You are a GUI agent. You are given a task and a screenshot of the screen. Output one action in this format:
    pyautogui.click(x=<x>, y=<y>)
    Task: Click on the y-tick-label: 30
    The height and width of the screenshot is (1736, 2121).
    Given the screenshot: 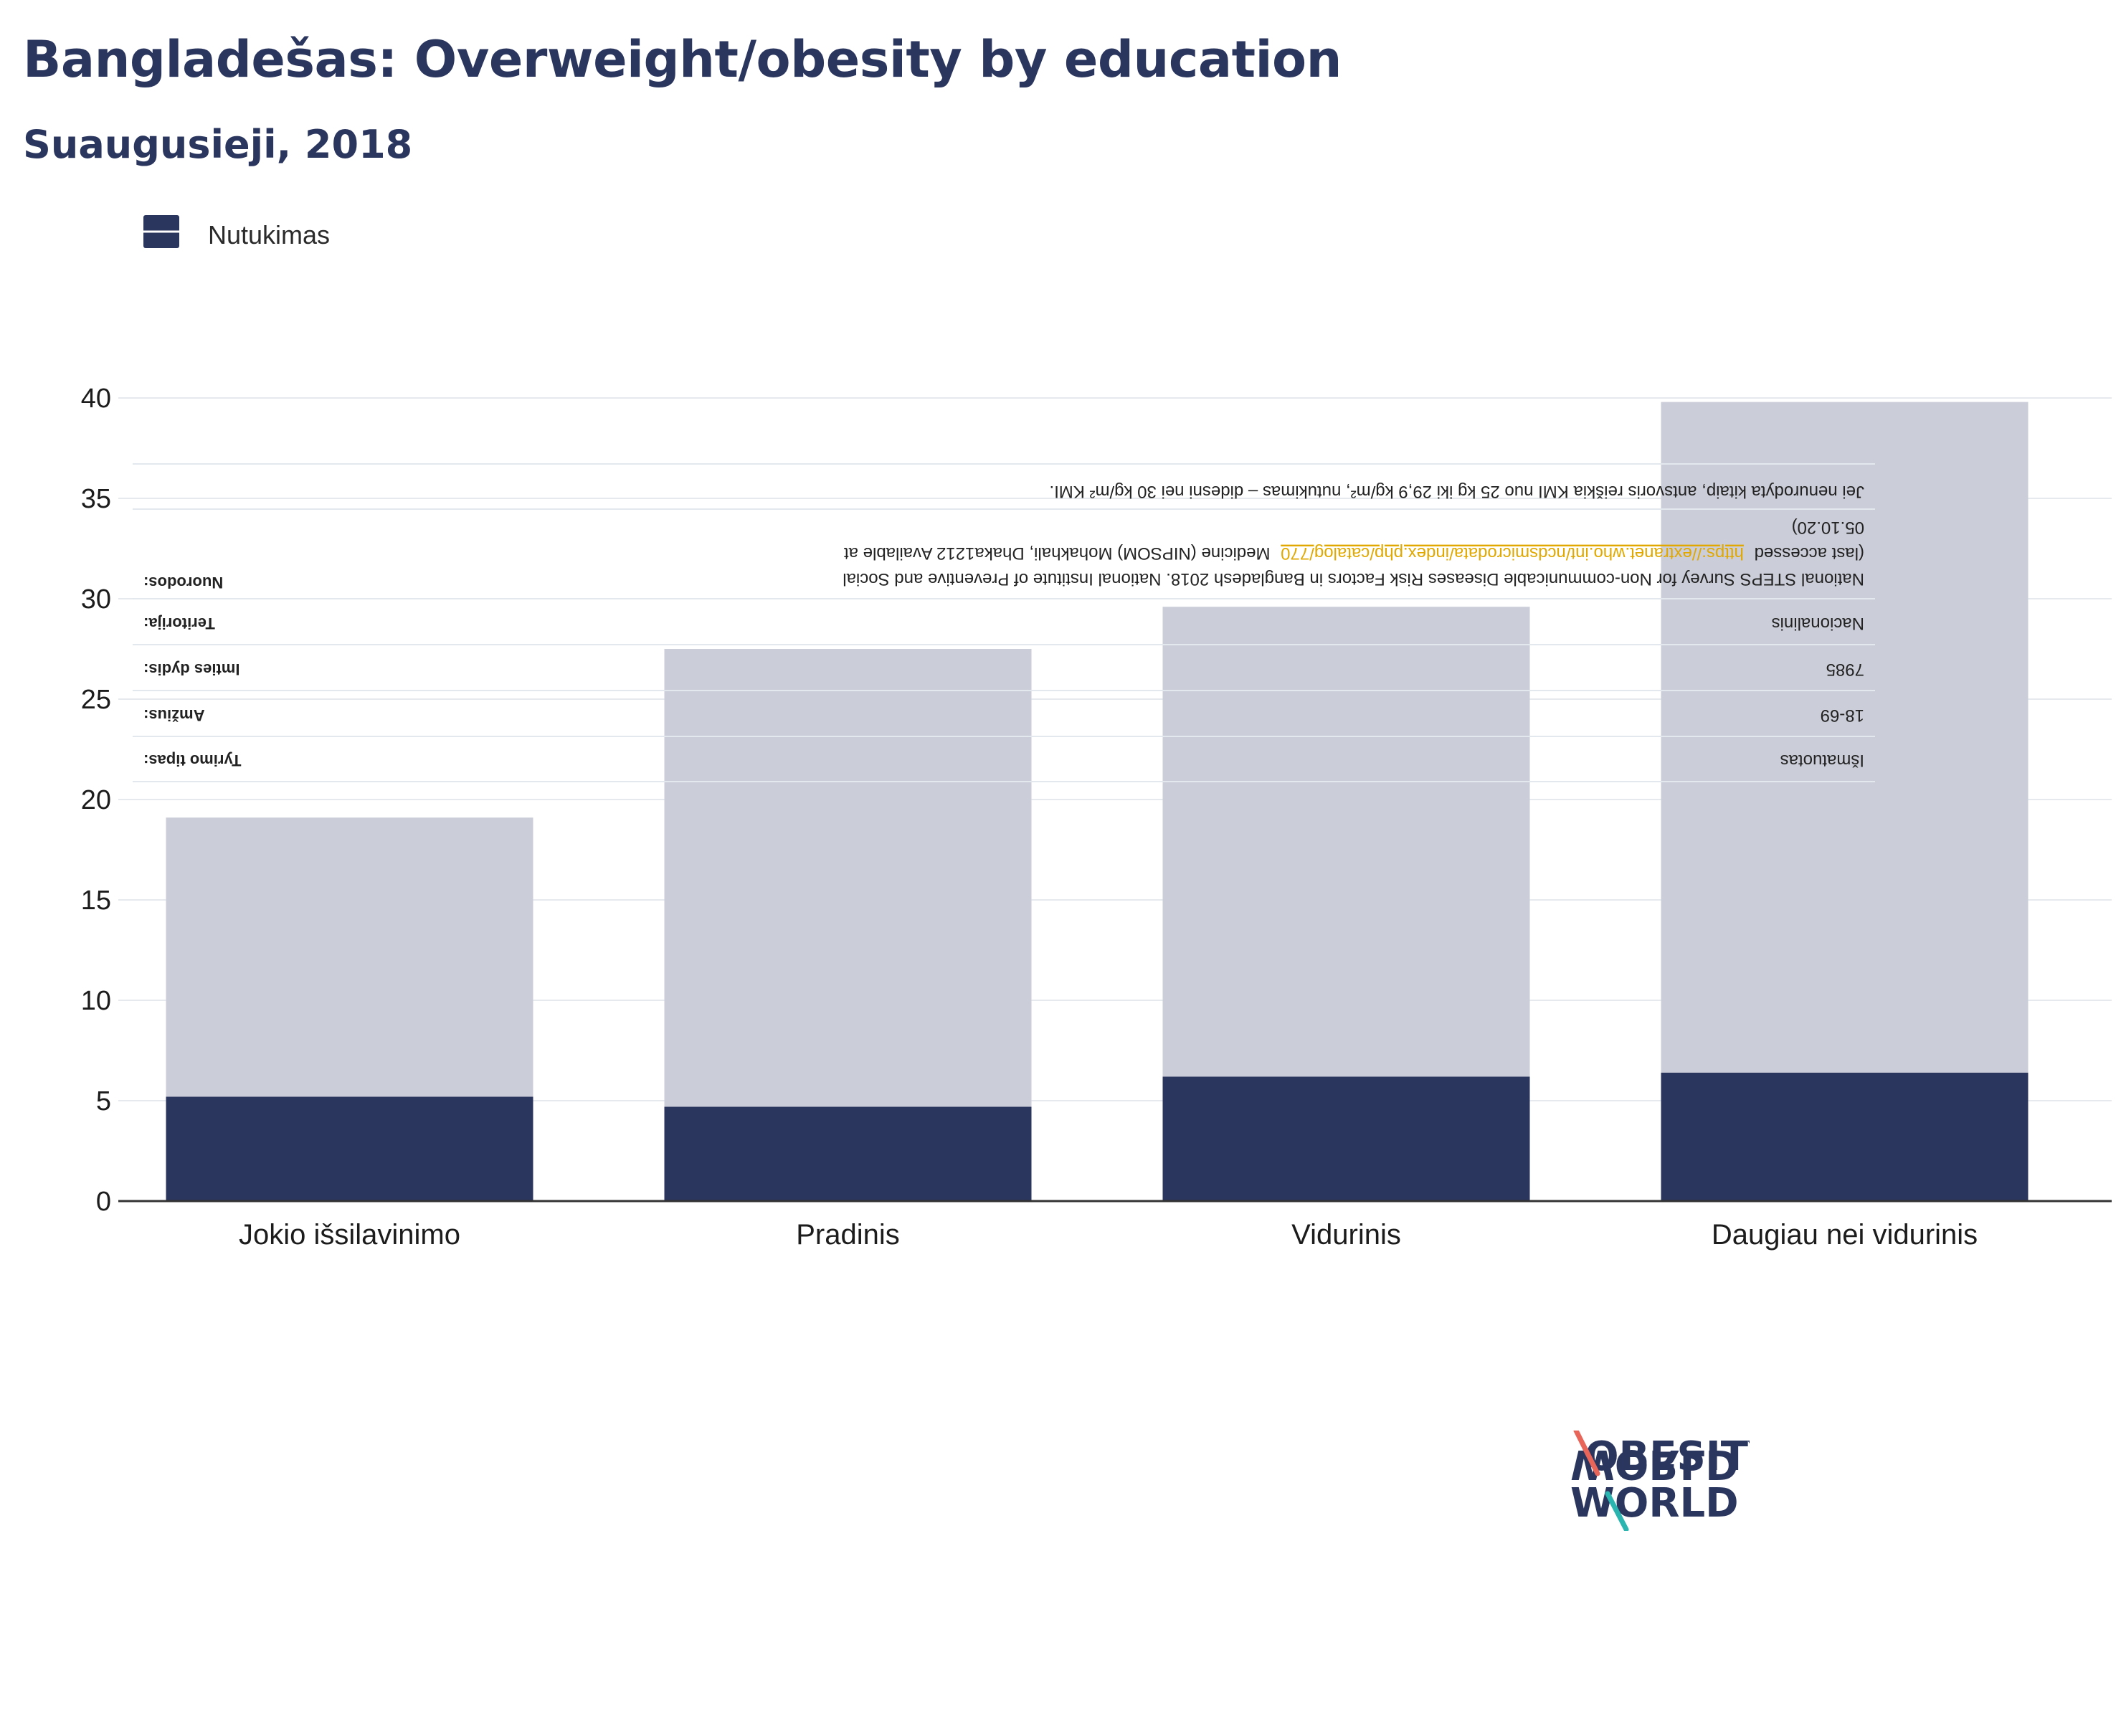 What is the action you would take?
    pyautogui.click(x=96, y=600)
    